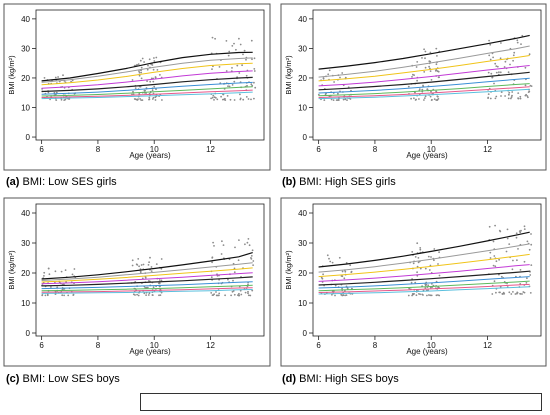 Image resolution: width=550 pixels, height=415 pixels. Describe the element at coordinates (13, 379) in the screenshot. I see `caption-c-letter: (c)` at that location.